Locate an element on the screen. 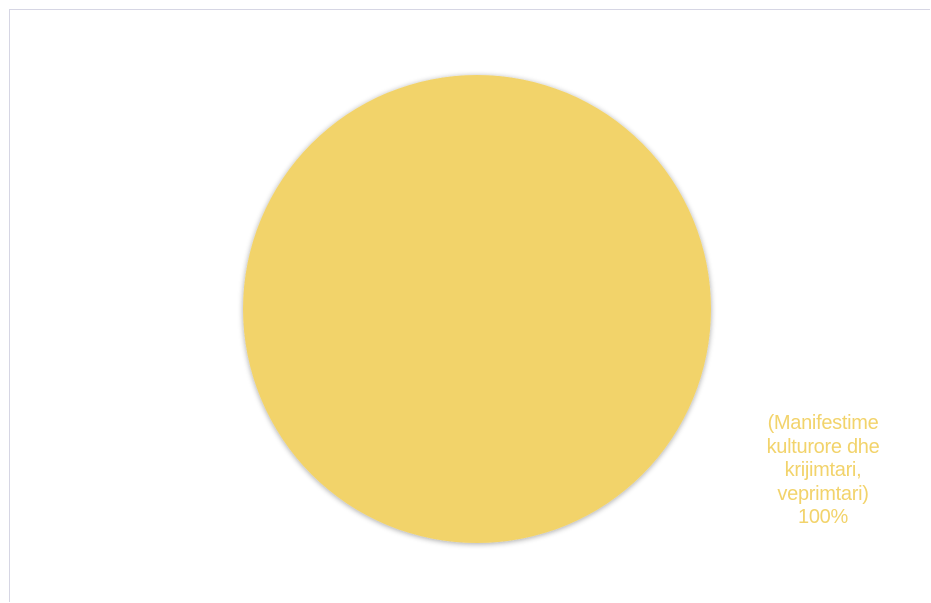 The height and width of the screenshot is (603, 931). slice-label-line-1: (Manifestime is located at coordinates (823, 423).